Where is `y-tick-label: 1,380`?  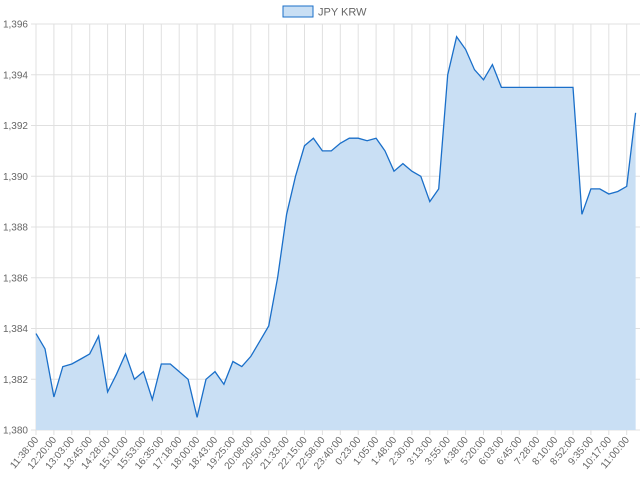 y-tick-label: 1,380 is located at coordinates (15, 431).